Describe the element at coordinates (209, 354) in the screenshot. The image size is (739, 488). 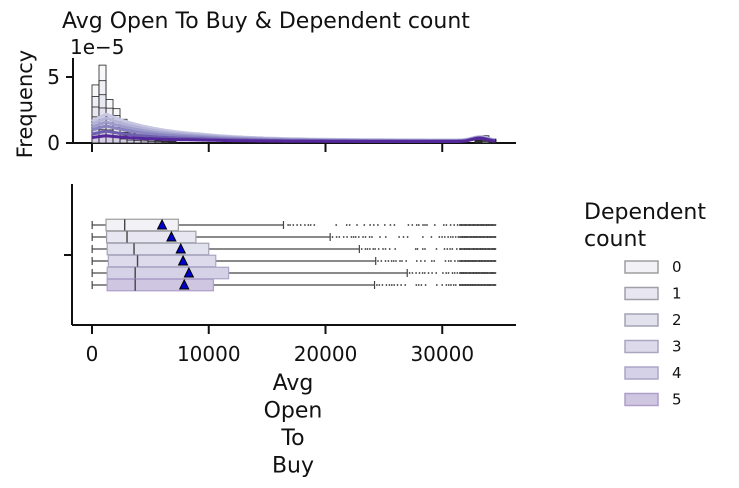
I see `box-x-tick-label: 10000` at that location.